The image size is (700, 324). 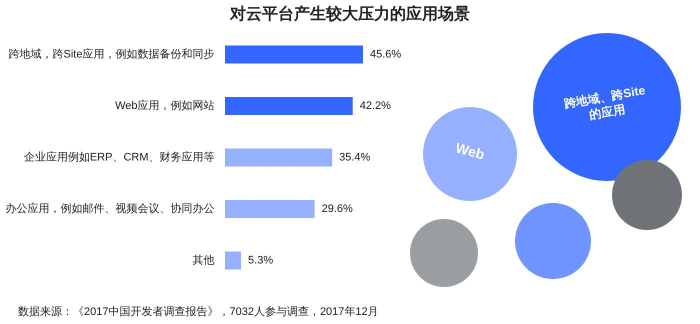 What do you see at coordinates (355, 158) in the screenshot?
I see `data-label: 35.4%` at bounding box center [355, 158].